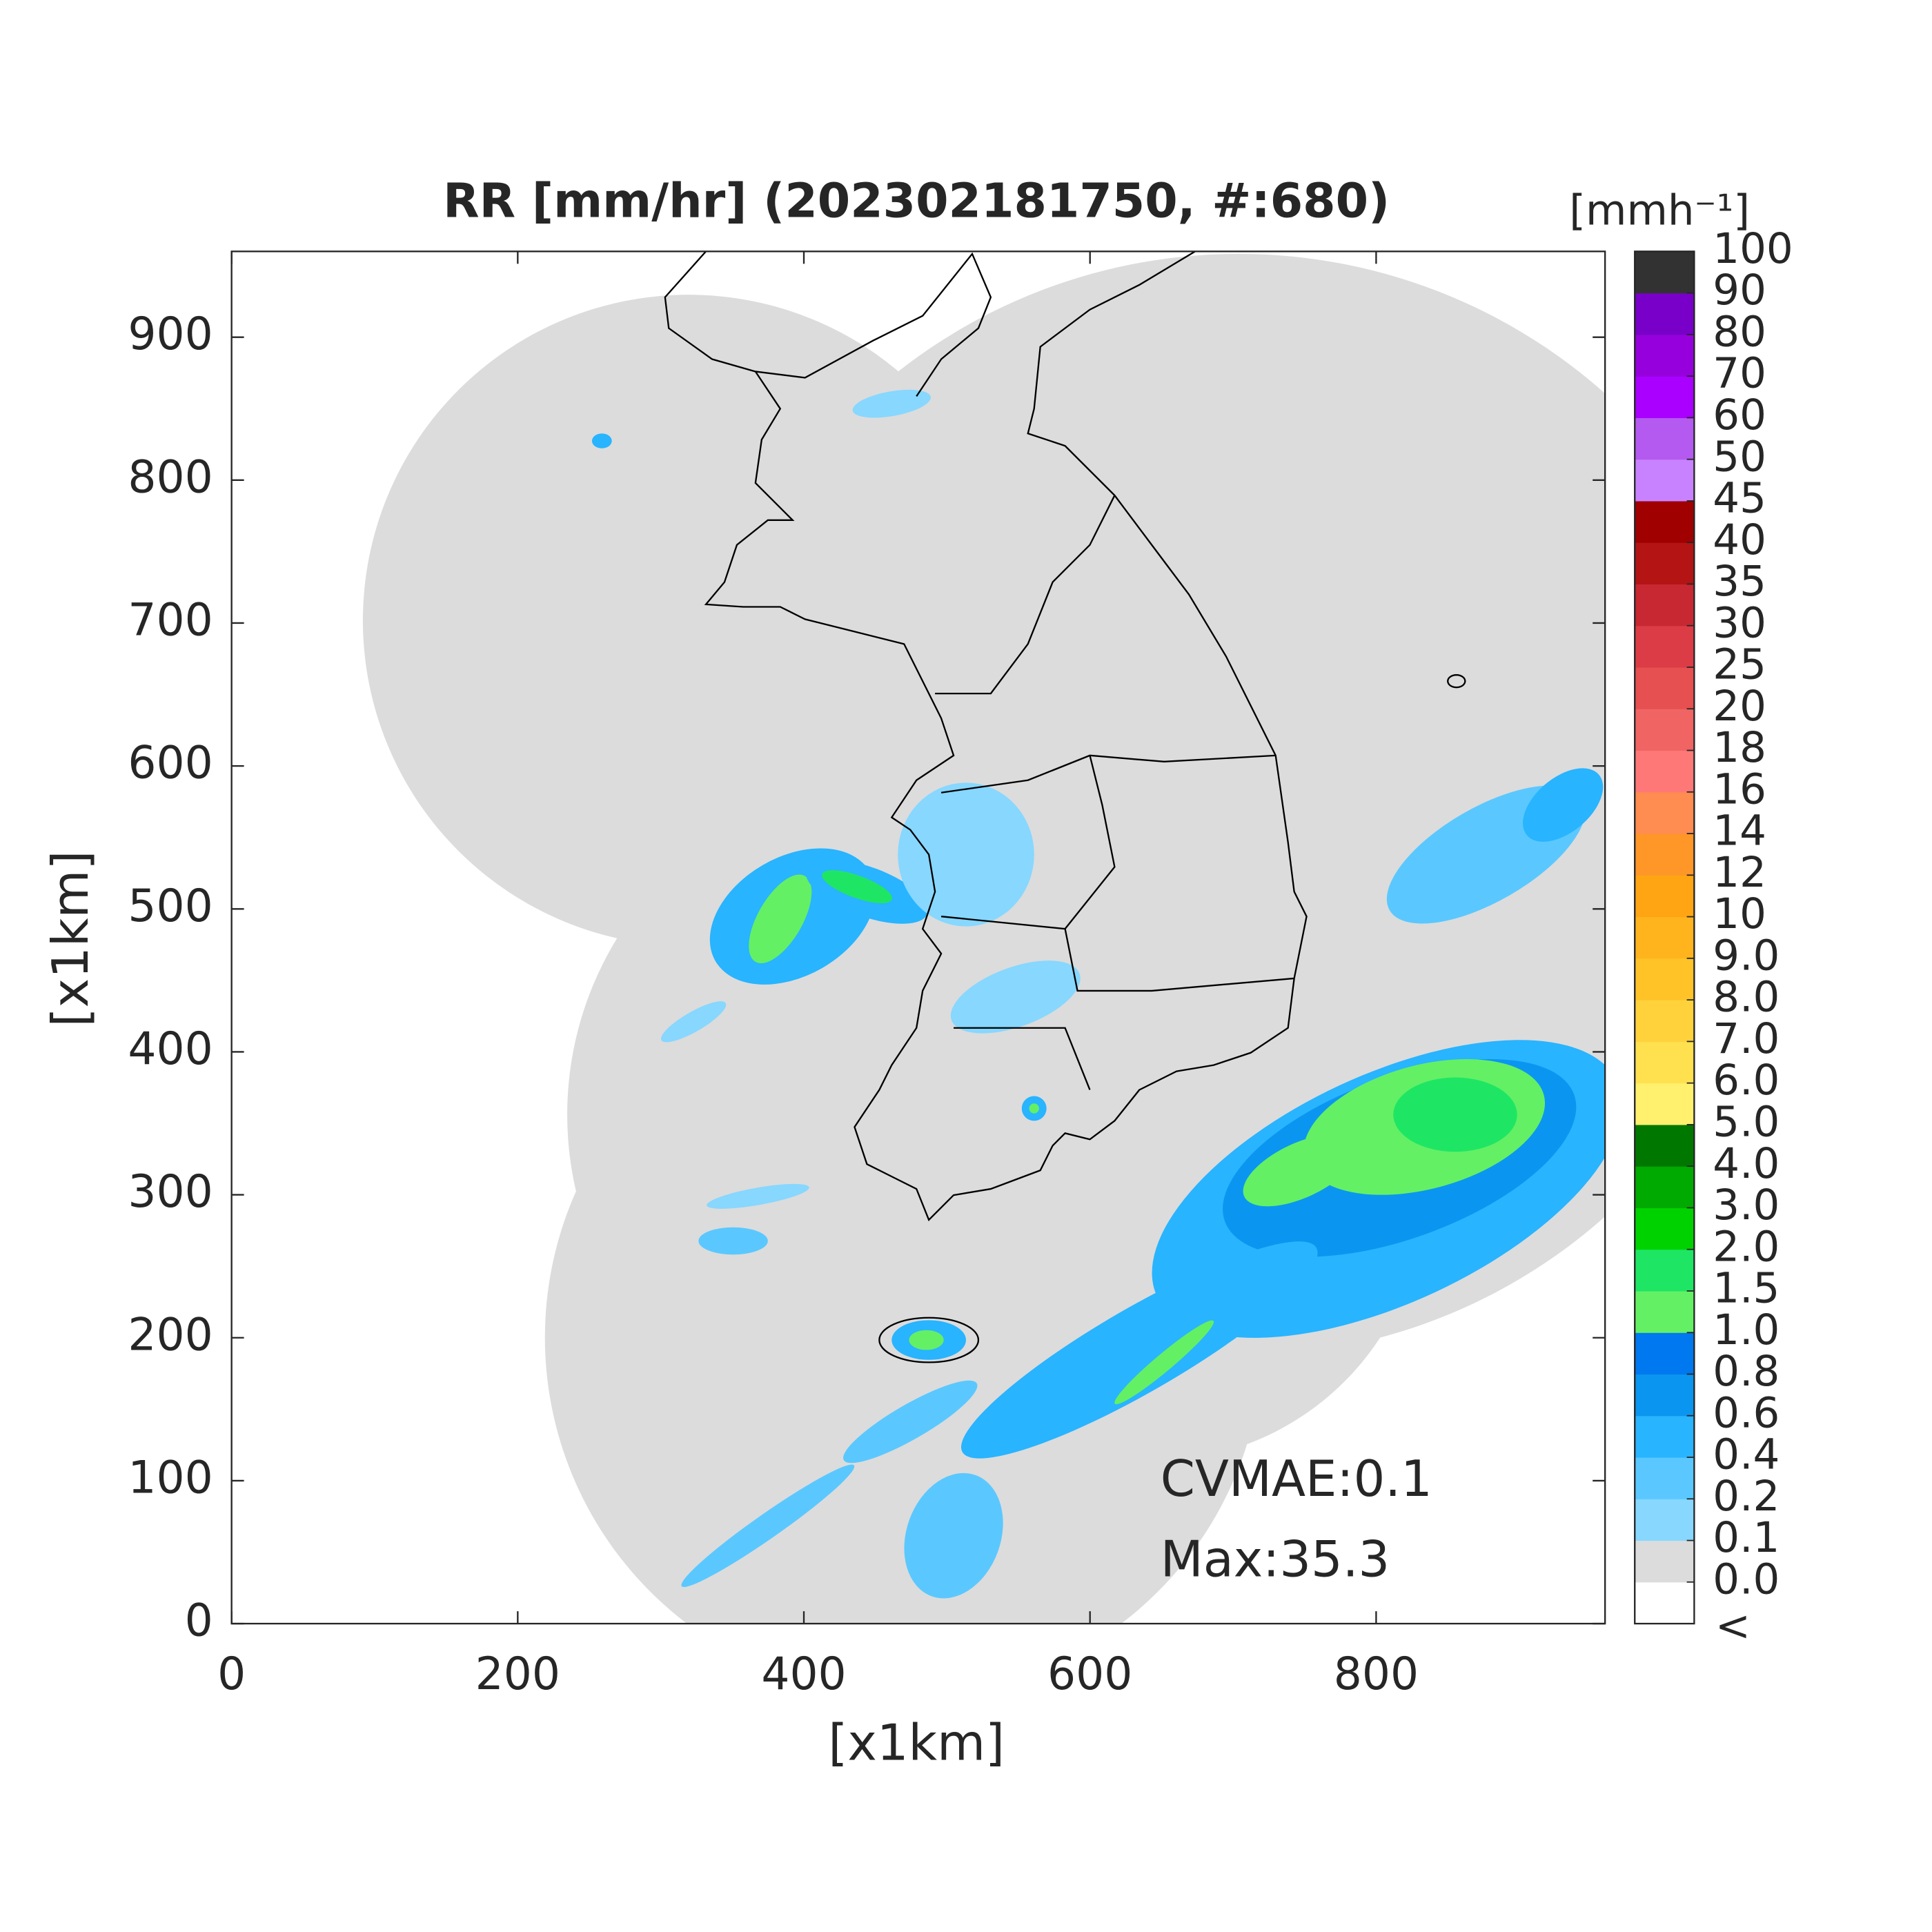 The width and height of the screenshot is (1932, 1932). What do you see at coordinates (1746, 955) in the screenshot?
I see `colorbar-tick-label: 9.0` at bounding box center [1746, 955].